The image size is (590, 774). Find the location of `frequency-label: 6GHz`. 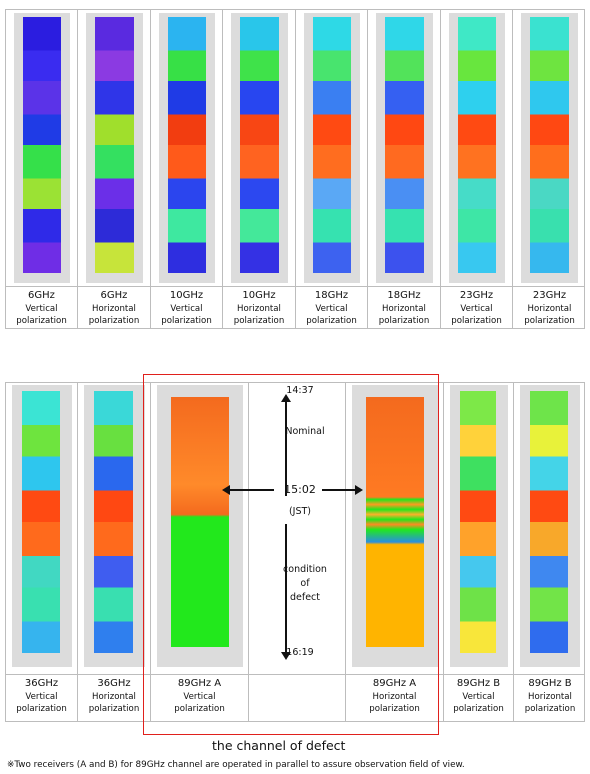

frequency-label: 6GHz is located at coordinates (41, 295).